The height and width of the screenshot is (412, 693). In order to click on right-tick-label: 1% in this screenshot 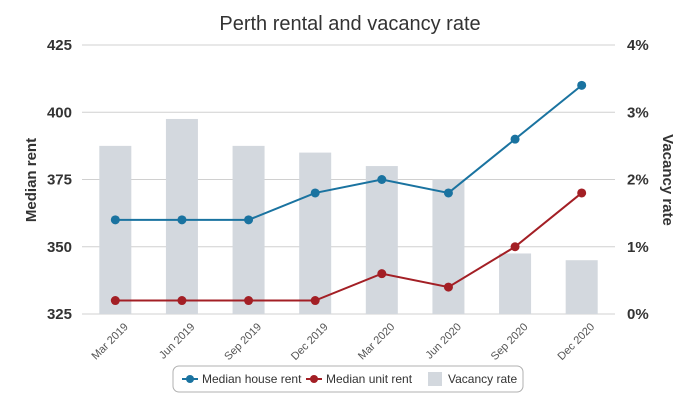, I will do `click(638, 247)`.